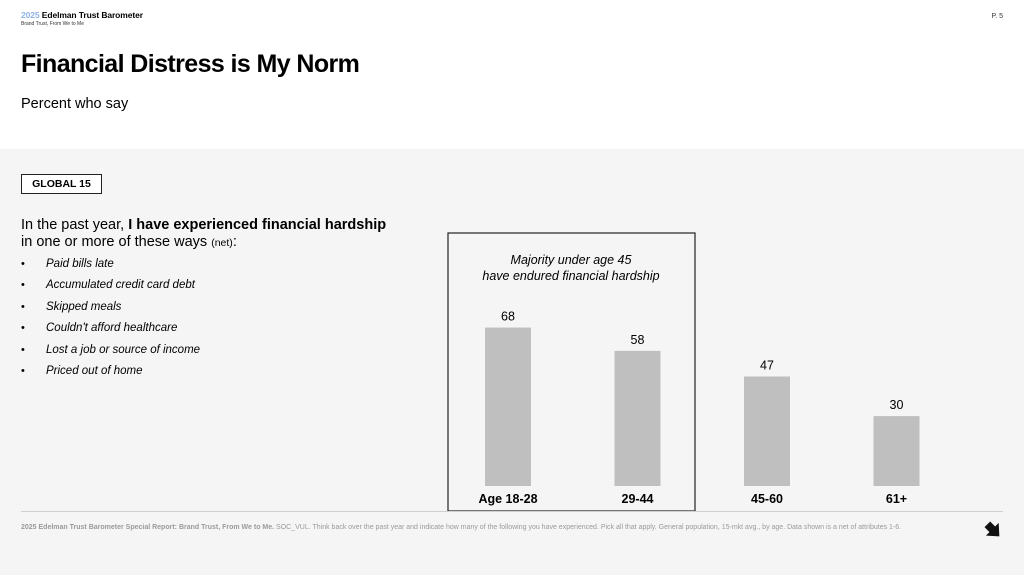 This screenshot has width=1024, height=575. I want to click on page-subtitle: Percent who say, so click(75, 104).